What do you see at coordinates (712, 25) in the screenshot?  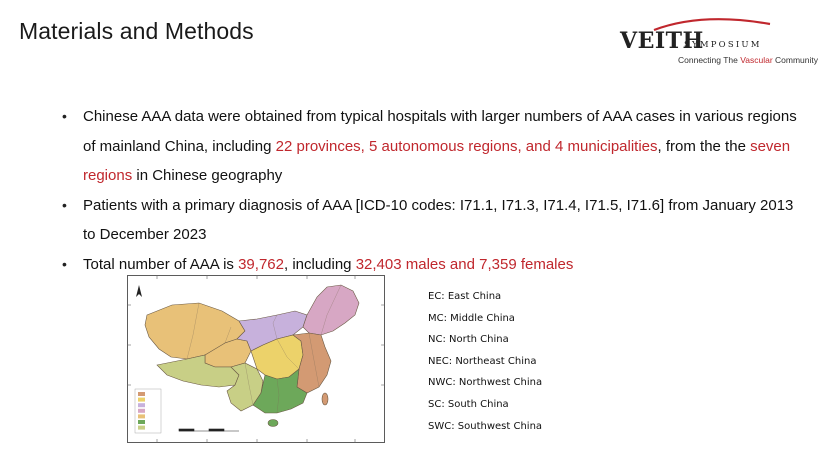 I see `logo-swoosh-icon` at bounding box center [712, 25].